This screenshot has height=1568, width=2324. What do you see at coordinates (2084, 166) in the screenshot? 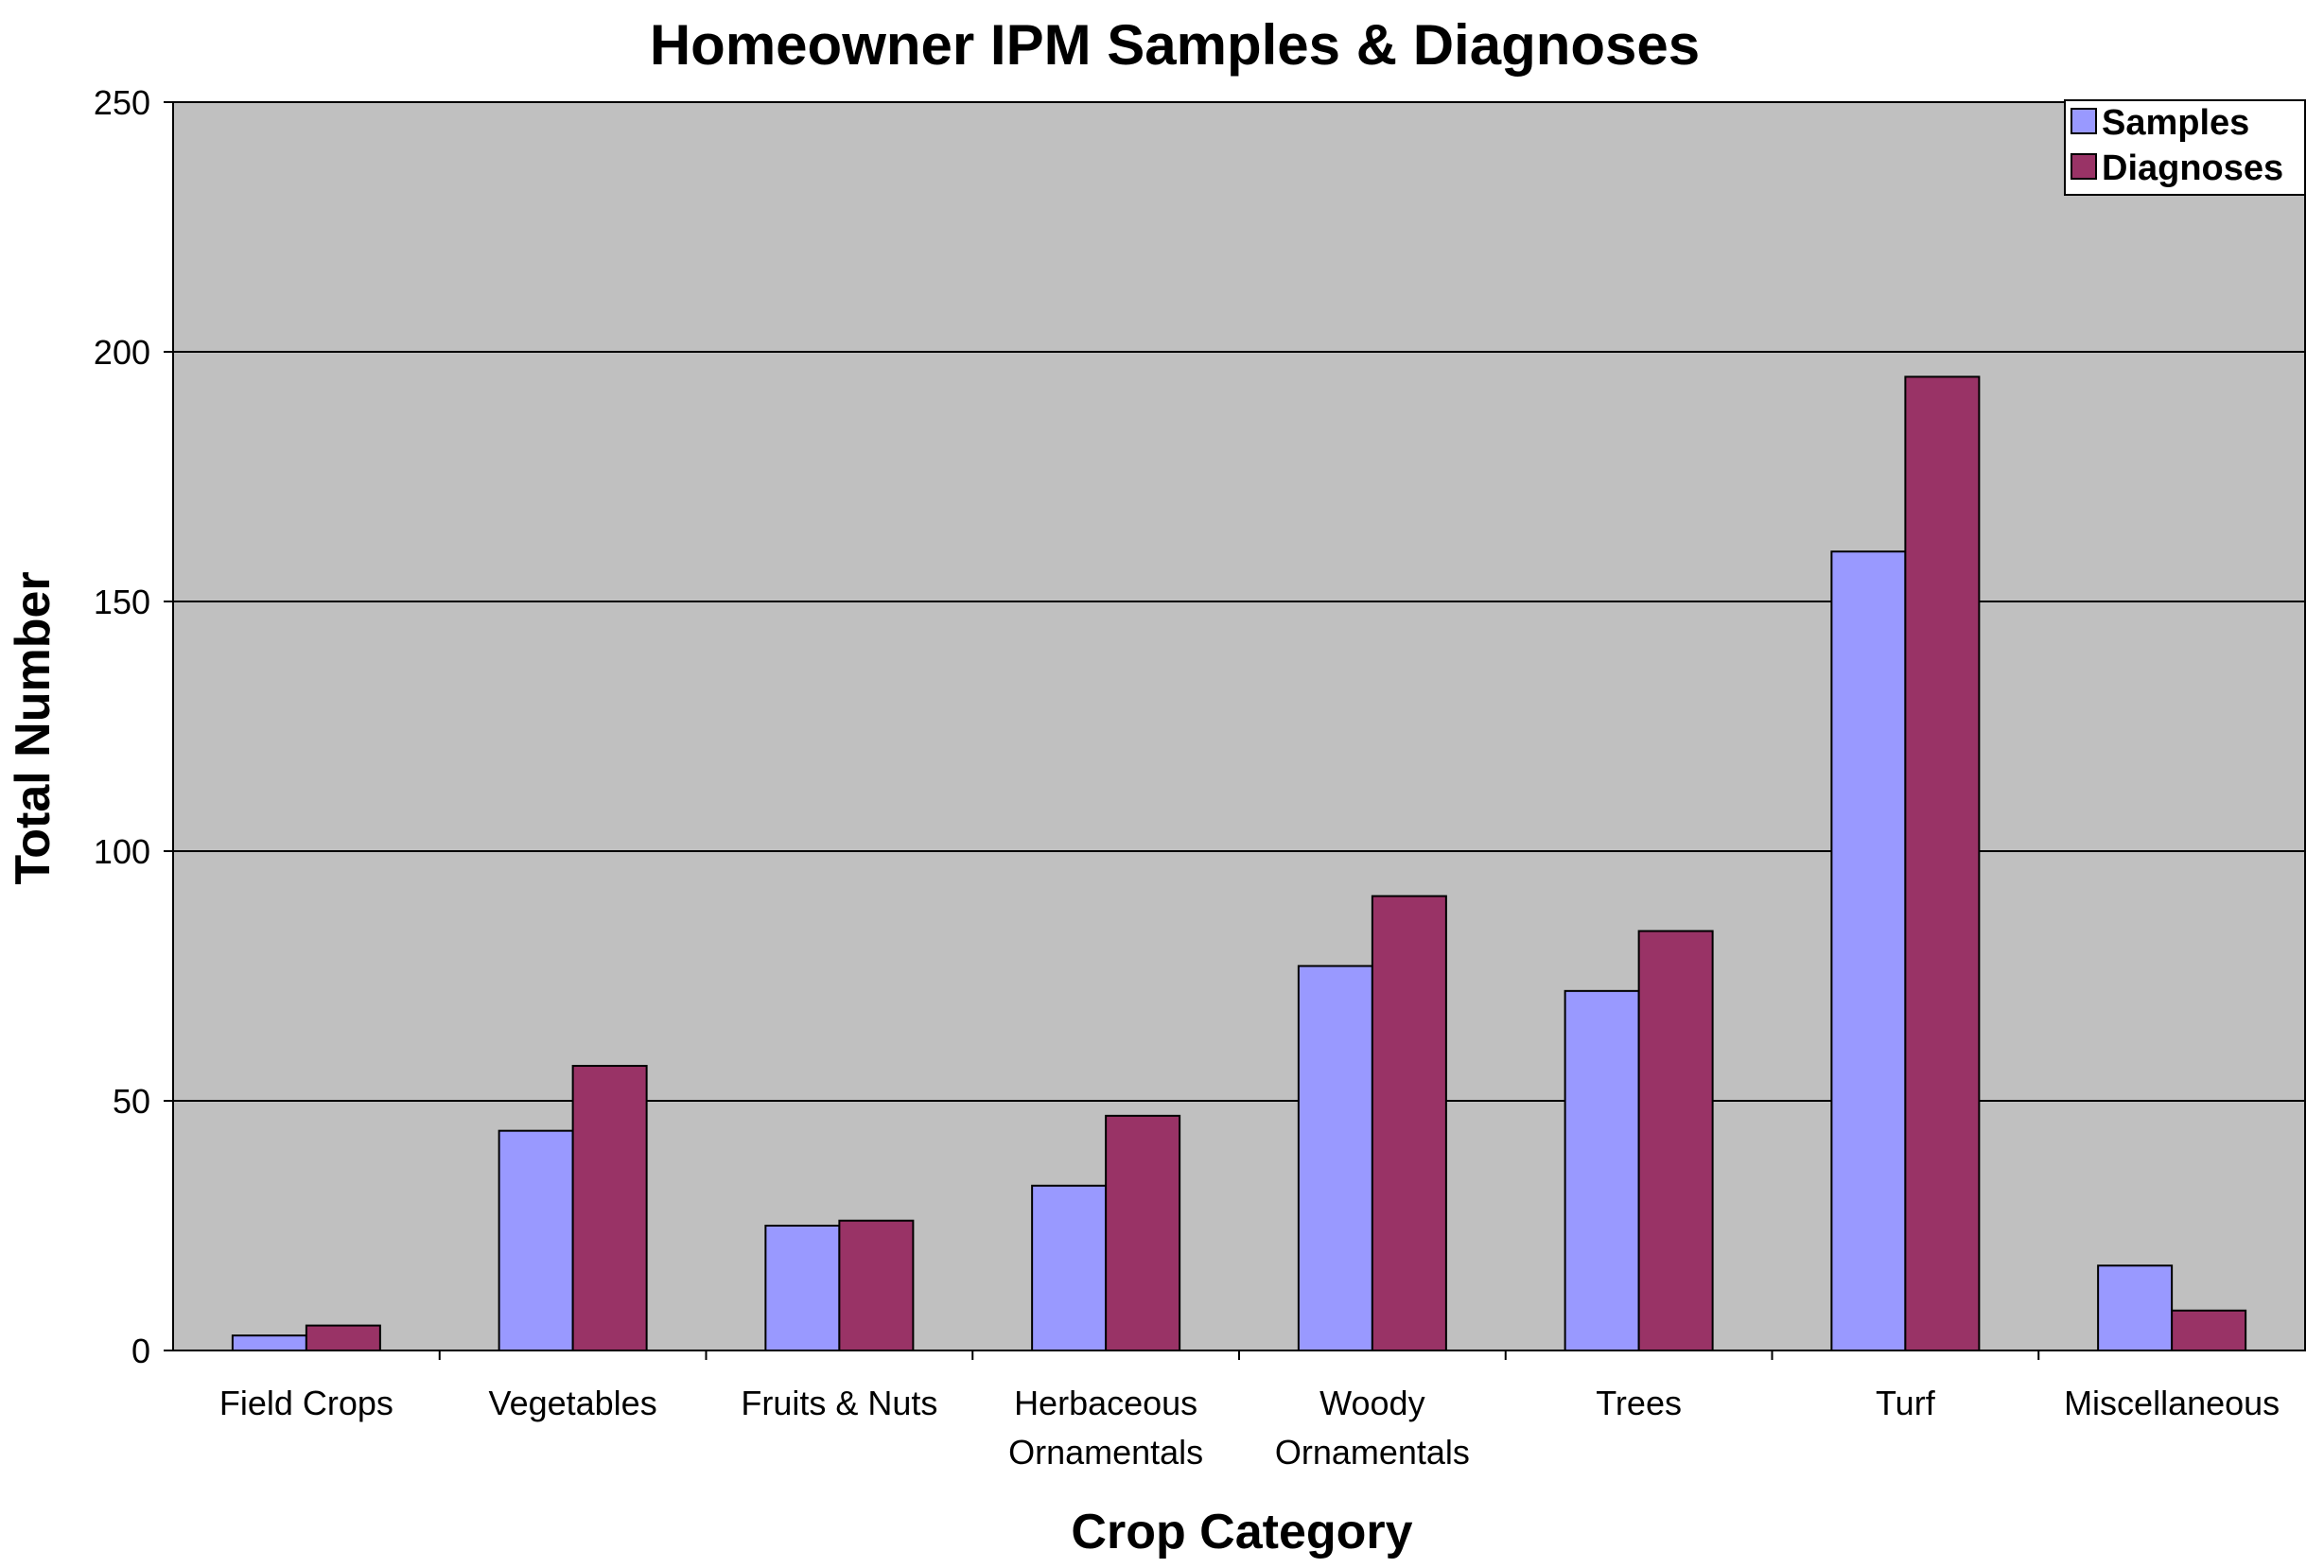
I see `legend-swatch-diagnoses` at bounding box center [2084, 166].